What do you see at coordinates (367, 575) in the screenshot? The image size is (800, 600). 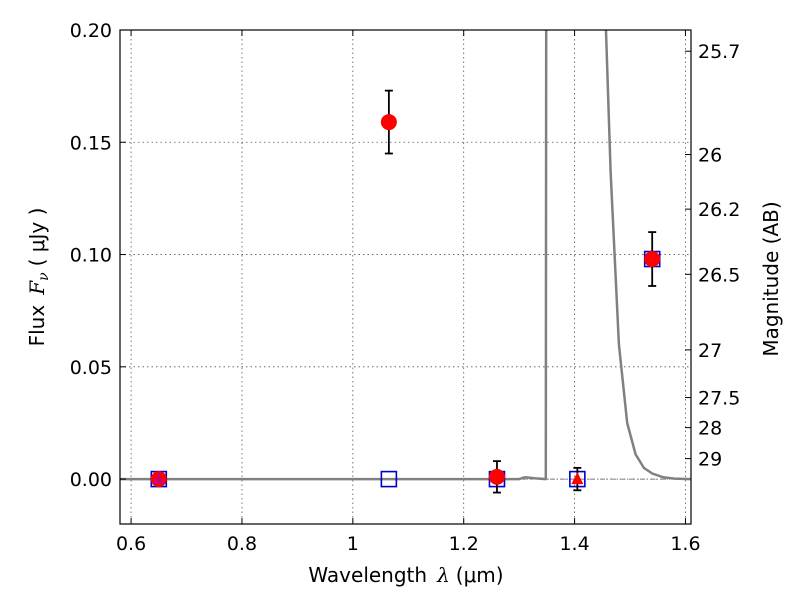 I see `x-axis-label-text: Wavelength` at bounding box center [367, 575].